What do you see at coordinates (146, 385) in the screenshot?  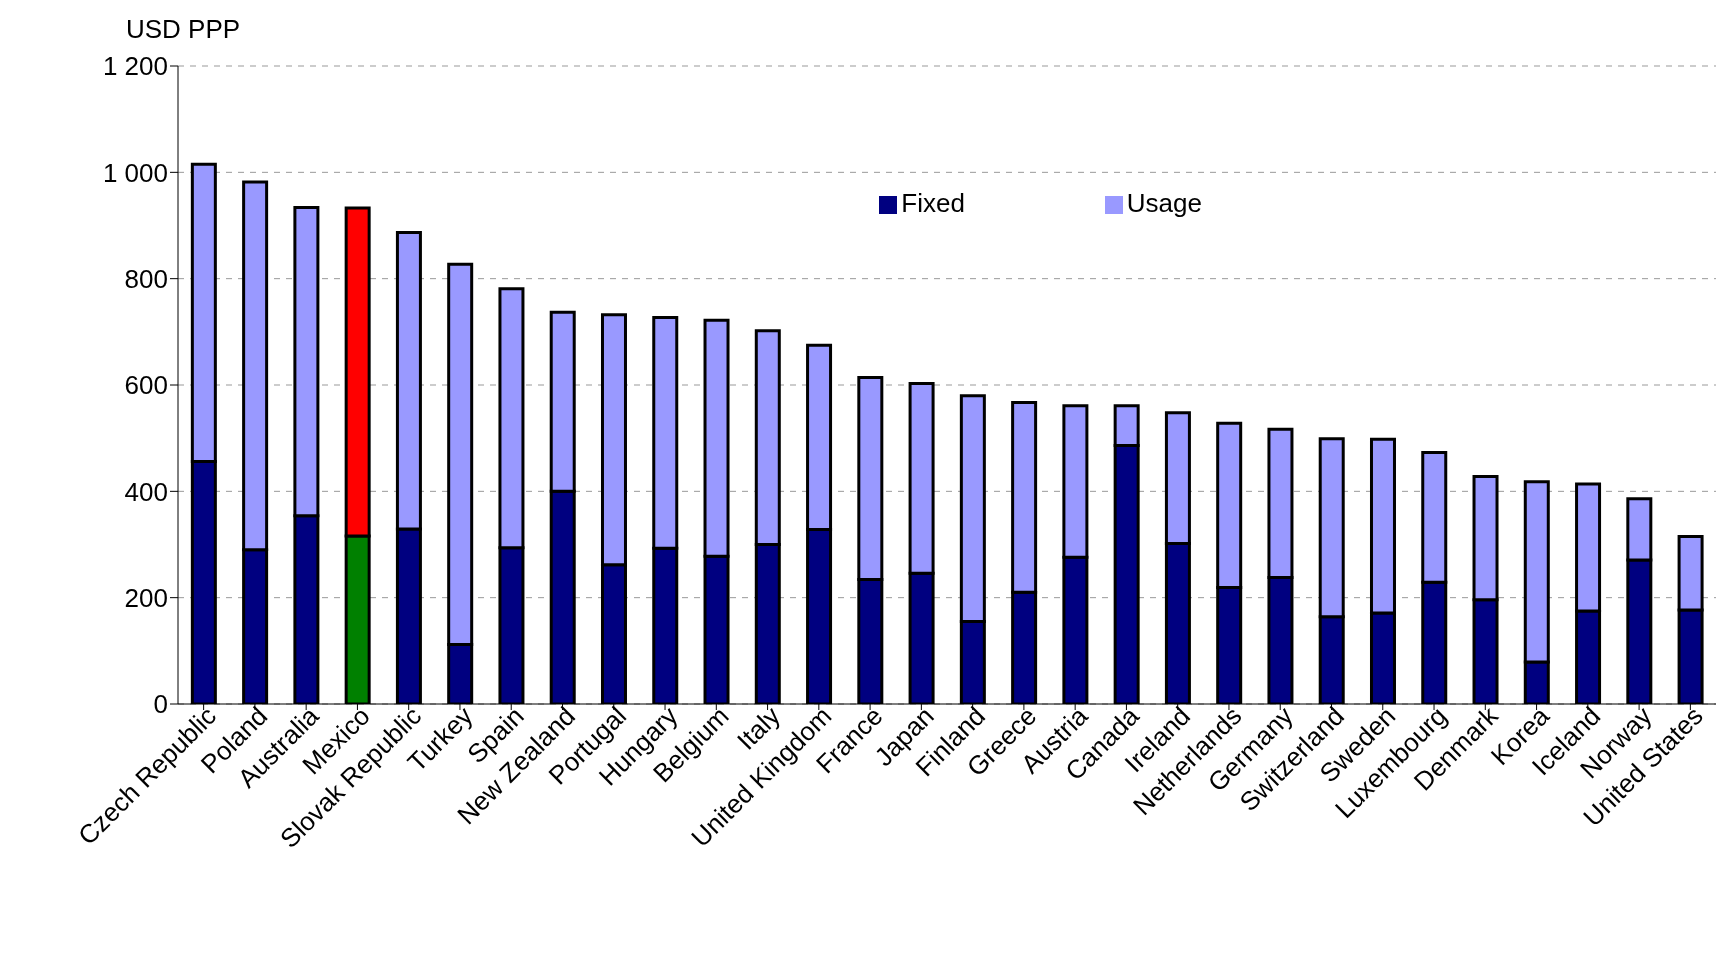 I see `y-tick-label: 600` at bounding box center [146, 385].